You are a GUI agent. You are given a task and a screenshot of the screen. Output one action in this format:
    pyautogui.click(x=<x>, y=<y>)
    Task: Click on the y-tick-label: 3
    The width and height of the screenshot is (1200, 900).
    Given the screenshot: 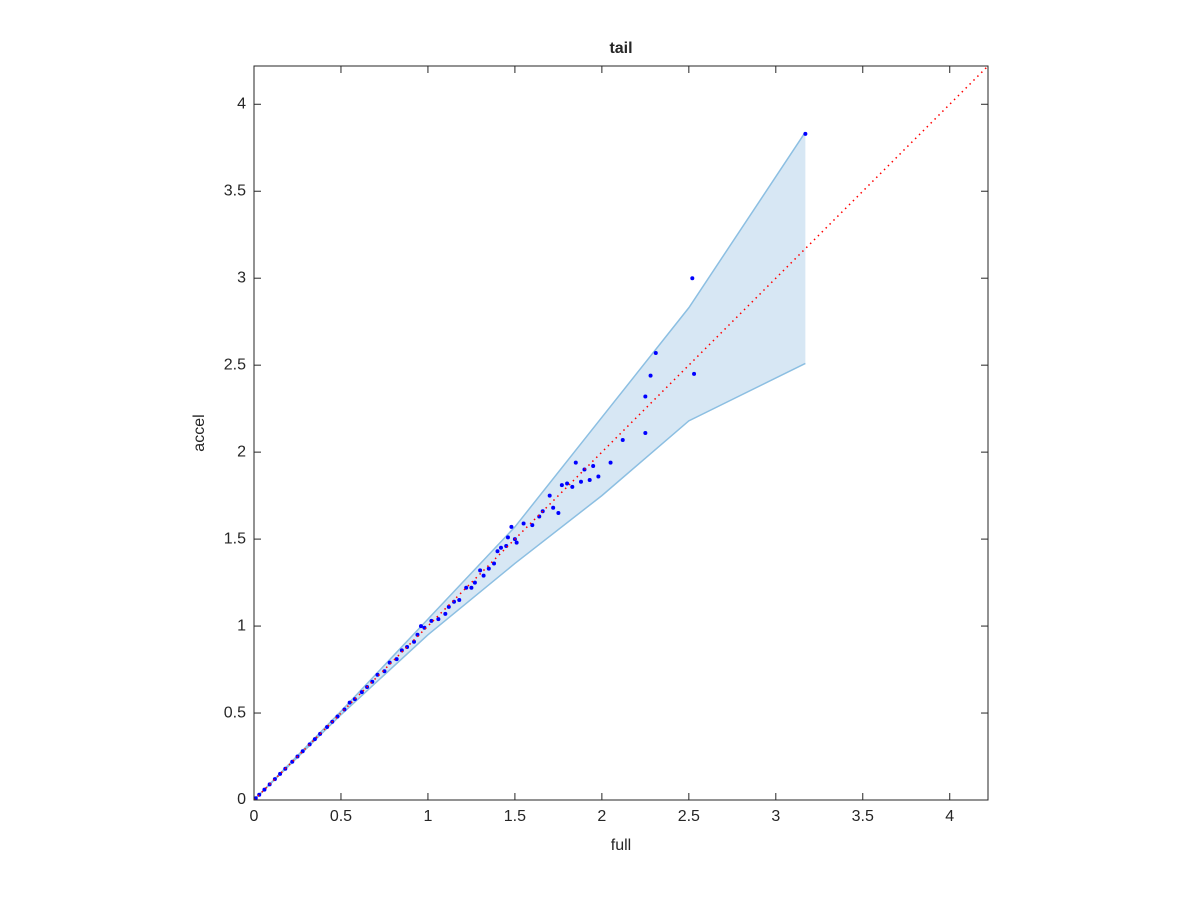 What is the action you would take?
    pyautogui.click(x=241, y=277)
    